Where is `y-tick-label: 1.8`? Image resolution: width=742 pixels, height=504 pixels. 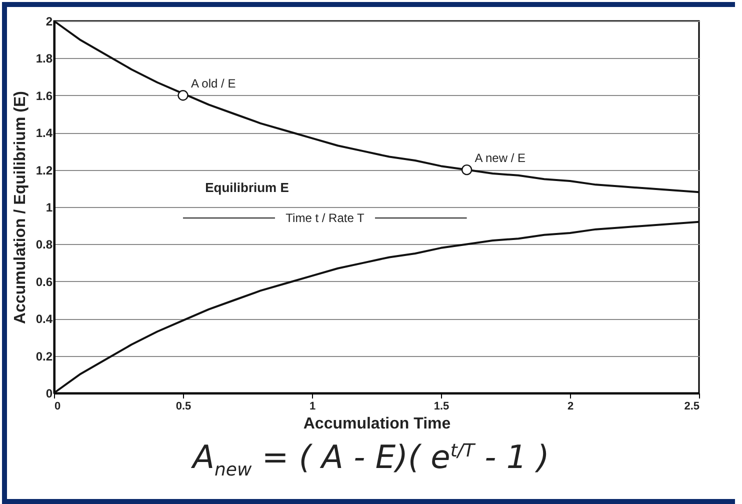 y-tick-label: 1.8 is located at coordinates (44, 59).